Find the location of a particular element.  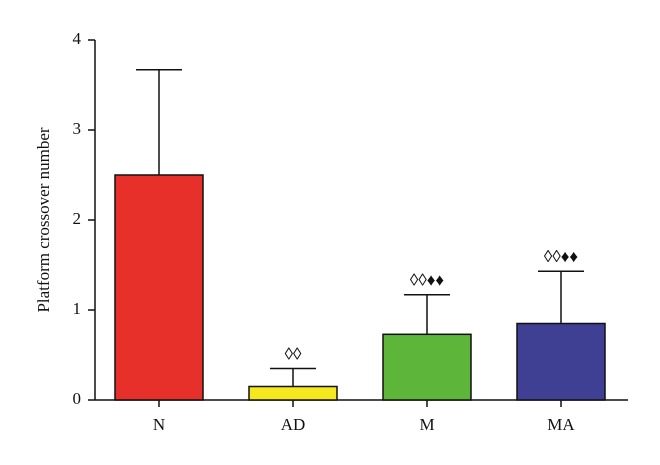

y-tick-label: 0 is located at coordinates (77, 398).